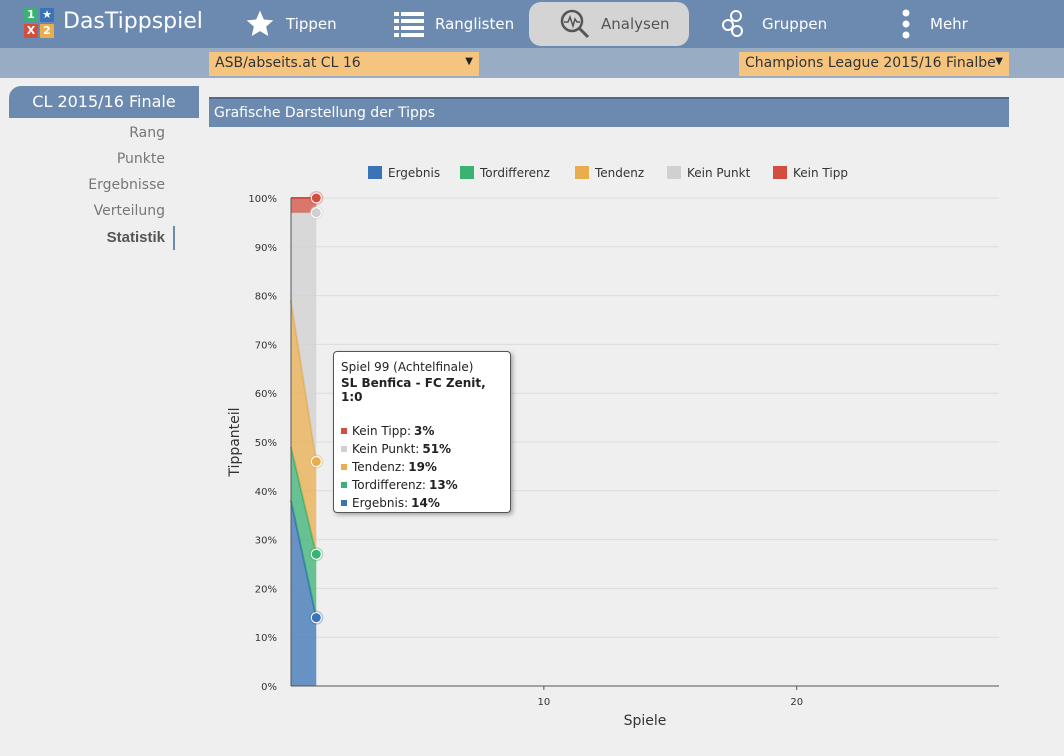 This screenshot has height=756, width=1064. What do you see at coordinates (380, 503) in the screenshot?
I see `tooltip-row-label: Ergebnis:` at bounding box center [380, 503].